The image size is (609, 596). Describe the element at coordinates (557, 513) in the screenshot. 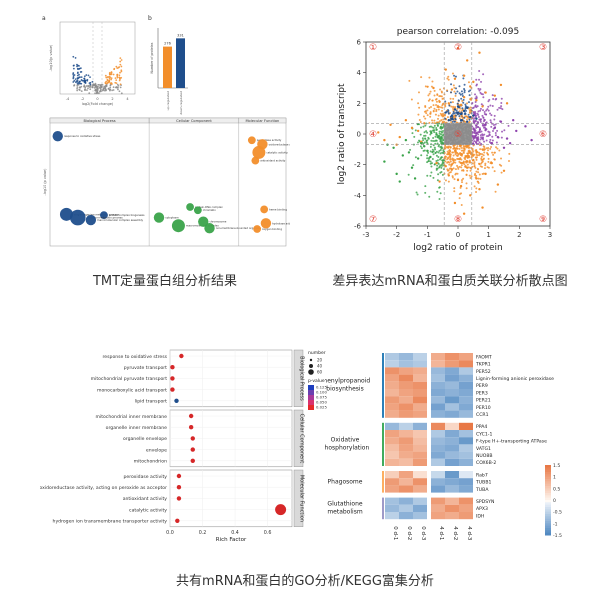

I see `colorbar-tick-label: -0.5` at that location.